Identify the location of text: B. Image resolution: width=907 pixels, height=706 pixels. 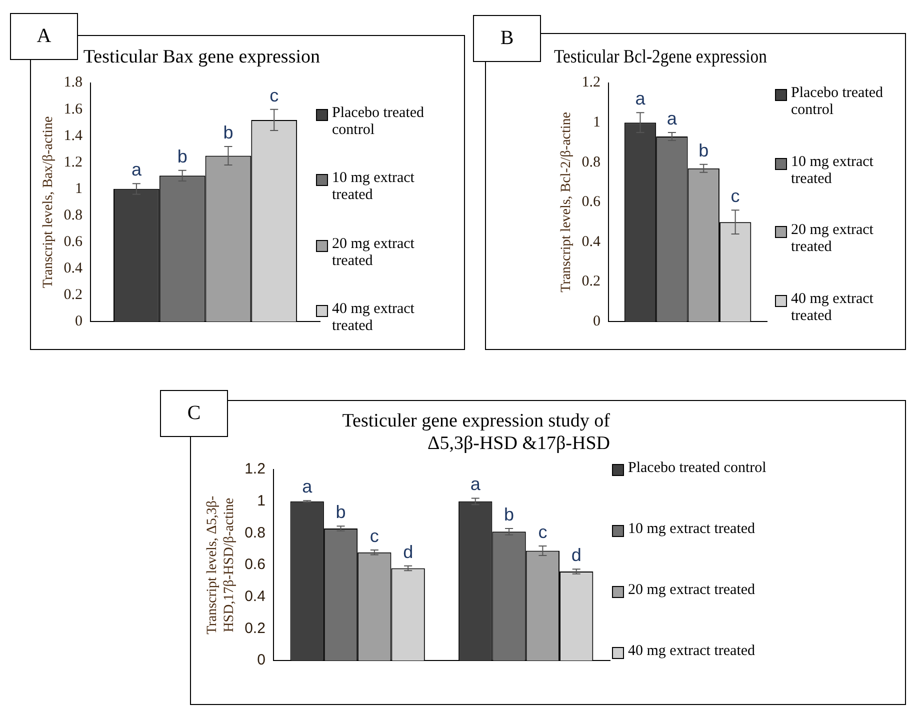
(507, 38).